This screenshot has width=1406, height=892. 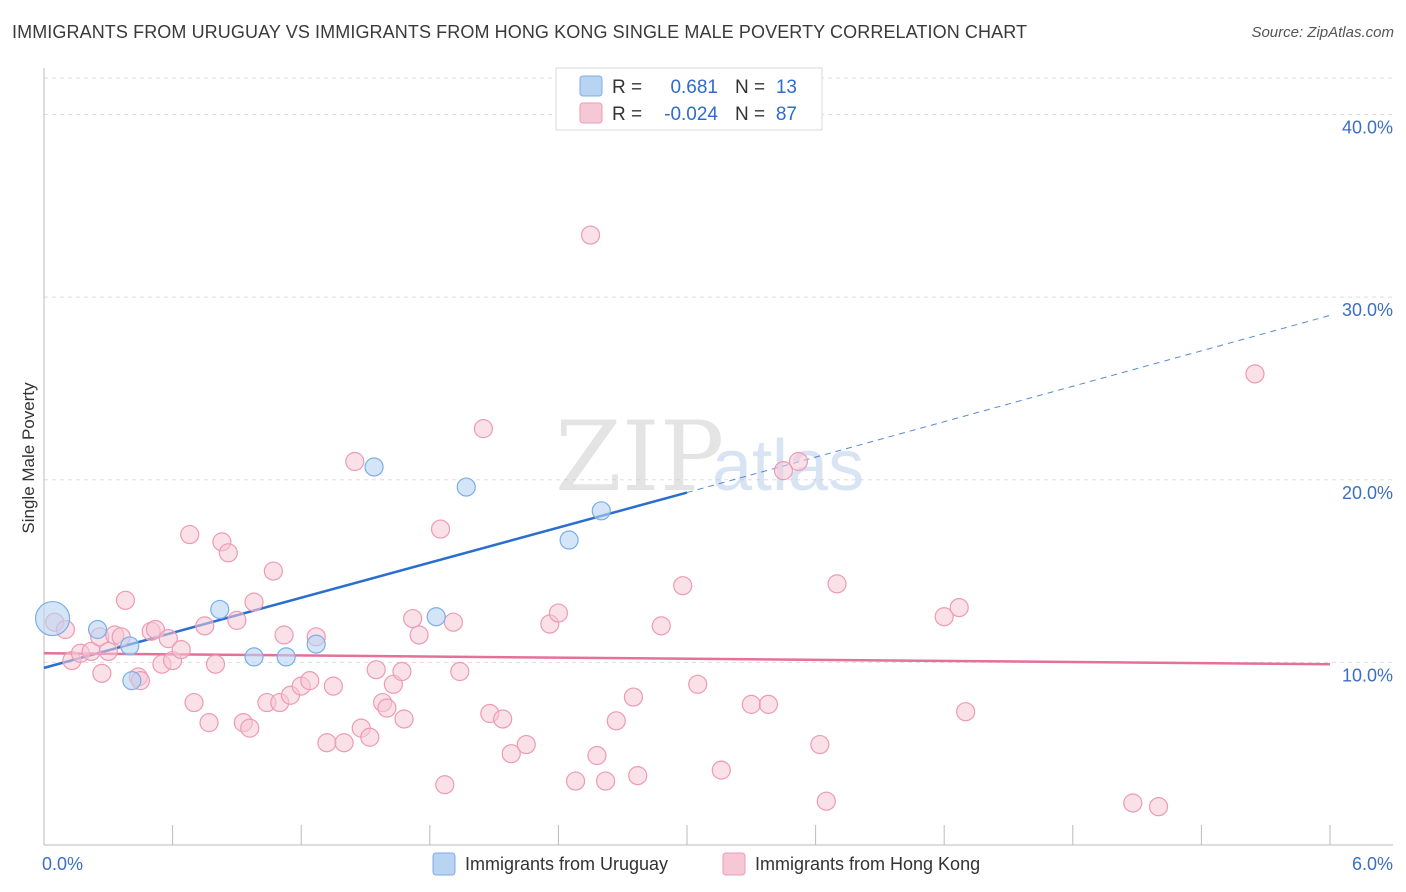 I want to click on correlation-legend: R = 0.681 N = 13 R = -0.024 N = 87, so click(x=689, y=99).